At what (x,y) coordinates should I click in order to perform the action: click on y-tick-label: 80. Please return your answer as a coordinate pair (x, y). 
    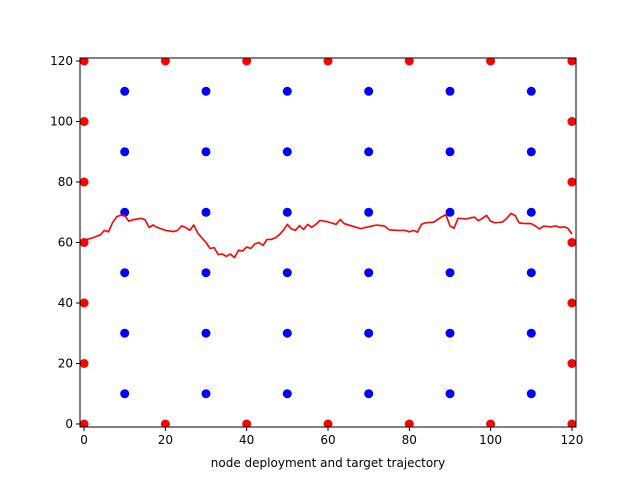
    Looking at the image, I should click on (65, 182).